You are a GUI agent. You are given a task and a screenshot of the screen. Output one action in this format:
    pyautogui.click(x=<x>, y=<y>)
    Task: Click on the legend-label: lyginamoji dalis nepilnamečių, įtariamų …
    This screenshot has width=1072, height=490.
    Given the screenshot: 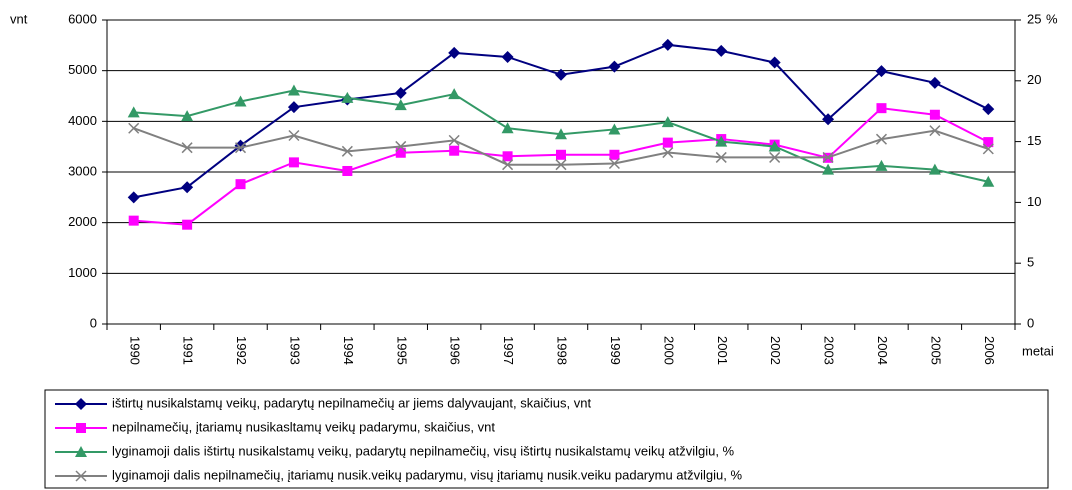 What is the action you would take?
    pyautogui.click(x=427, y=474)
    